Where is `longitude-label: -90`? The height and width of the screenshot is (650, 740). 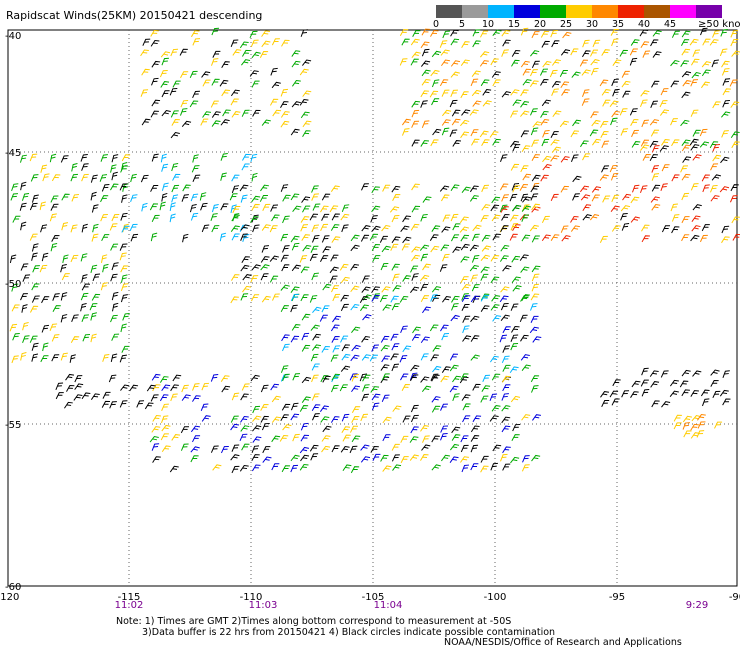 longitude-label: -90 is located at coordinates (734, 597).